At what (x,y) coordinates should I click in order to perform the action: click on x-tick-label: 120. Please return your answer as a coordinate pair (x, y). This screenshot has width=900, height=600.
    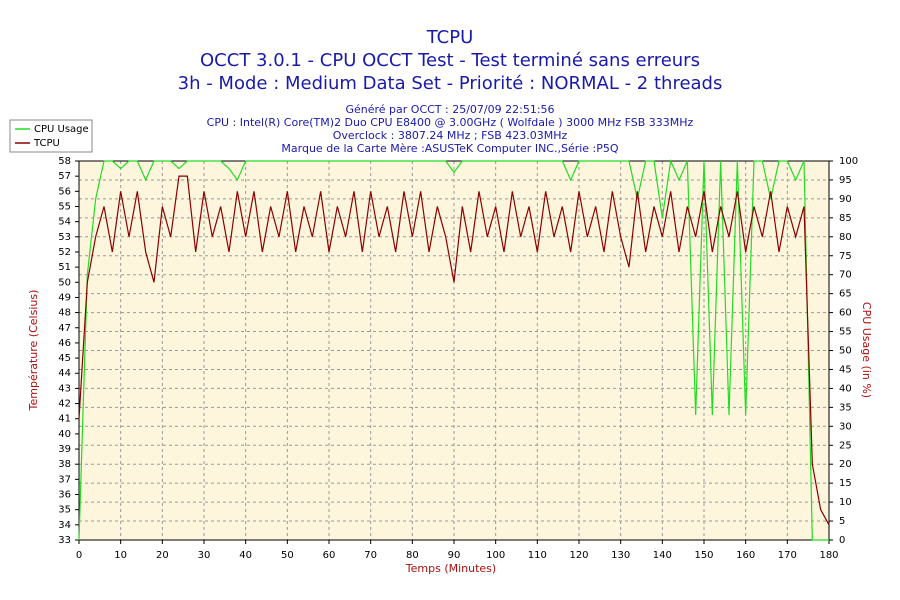
    Looking at the image, I should click on (578, 555).